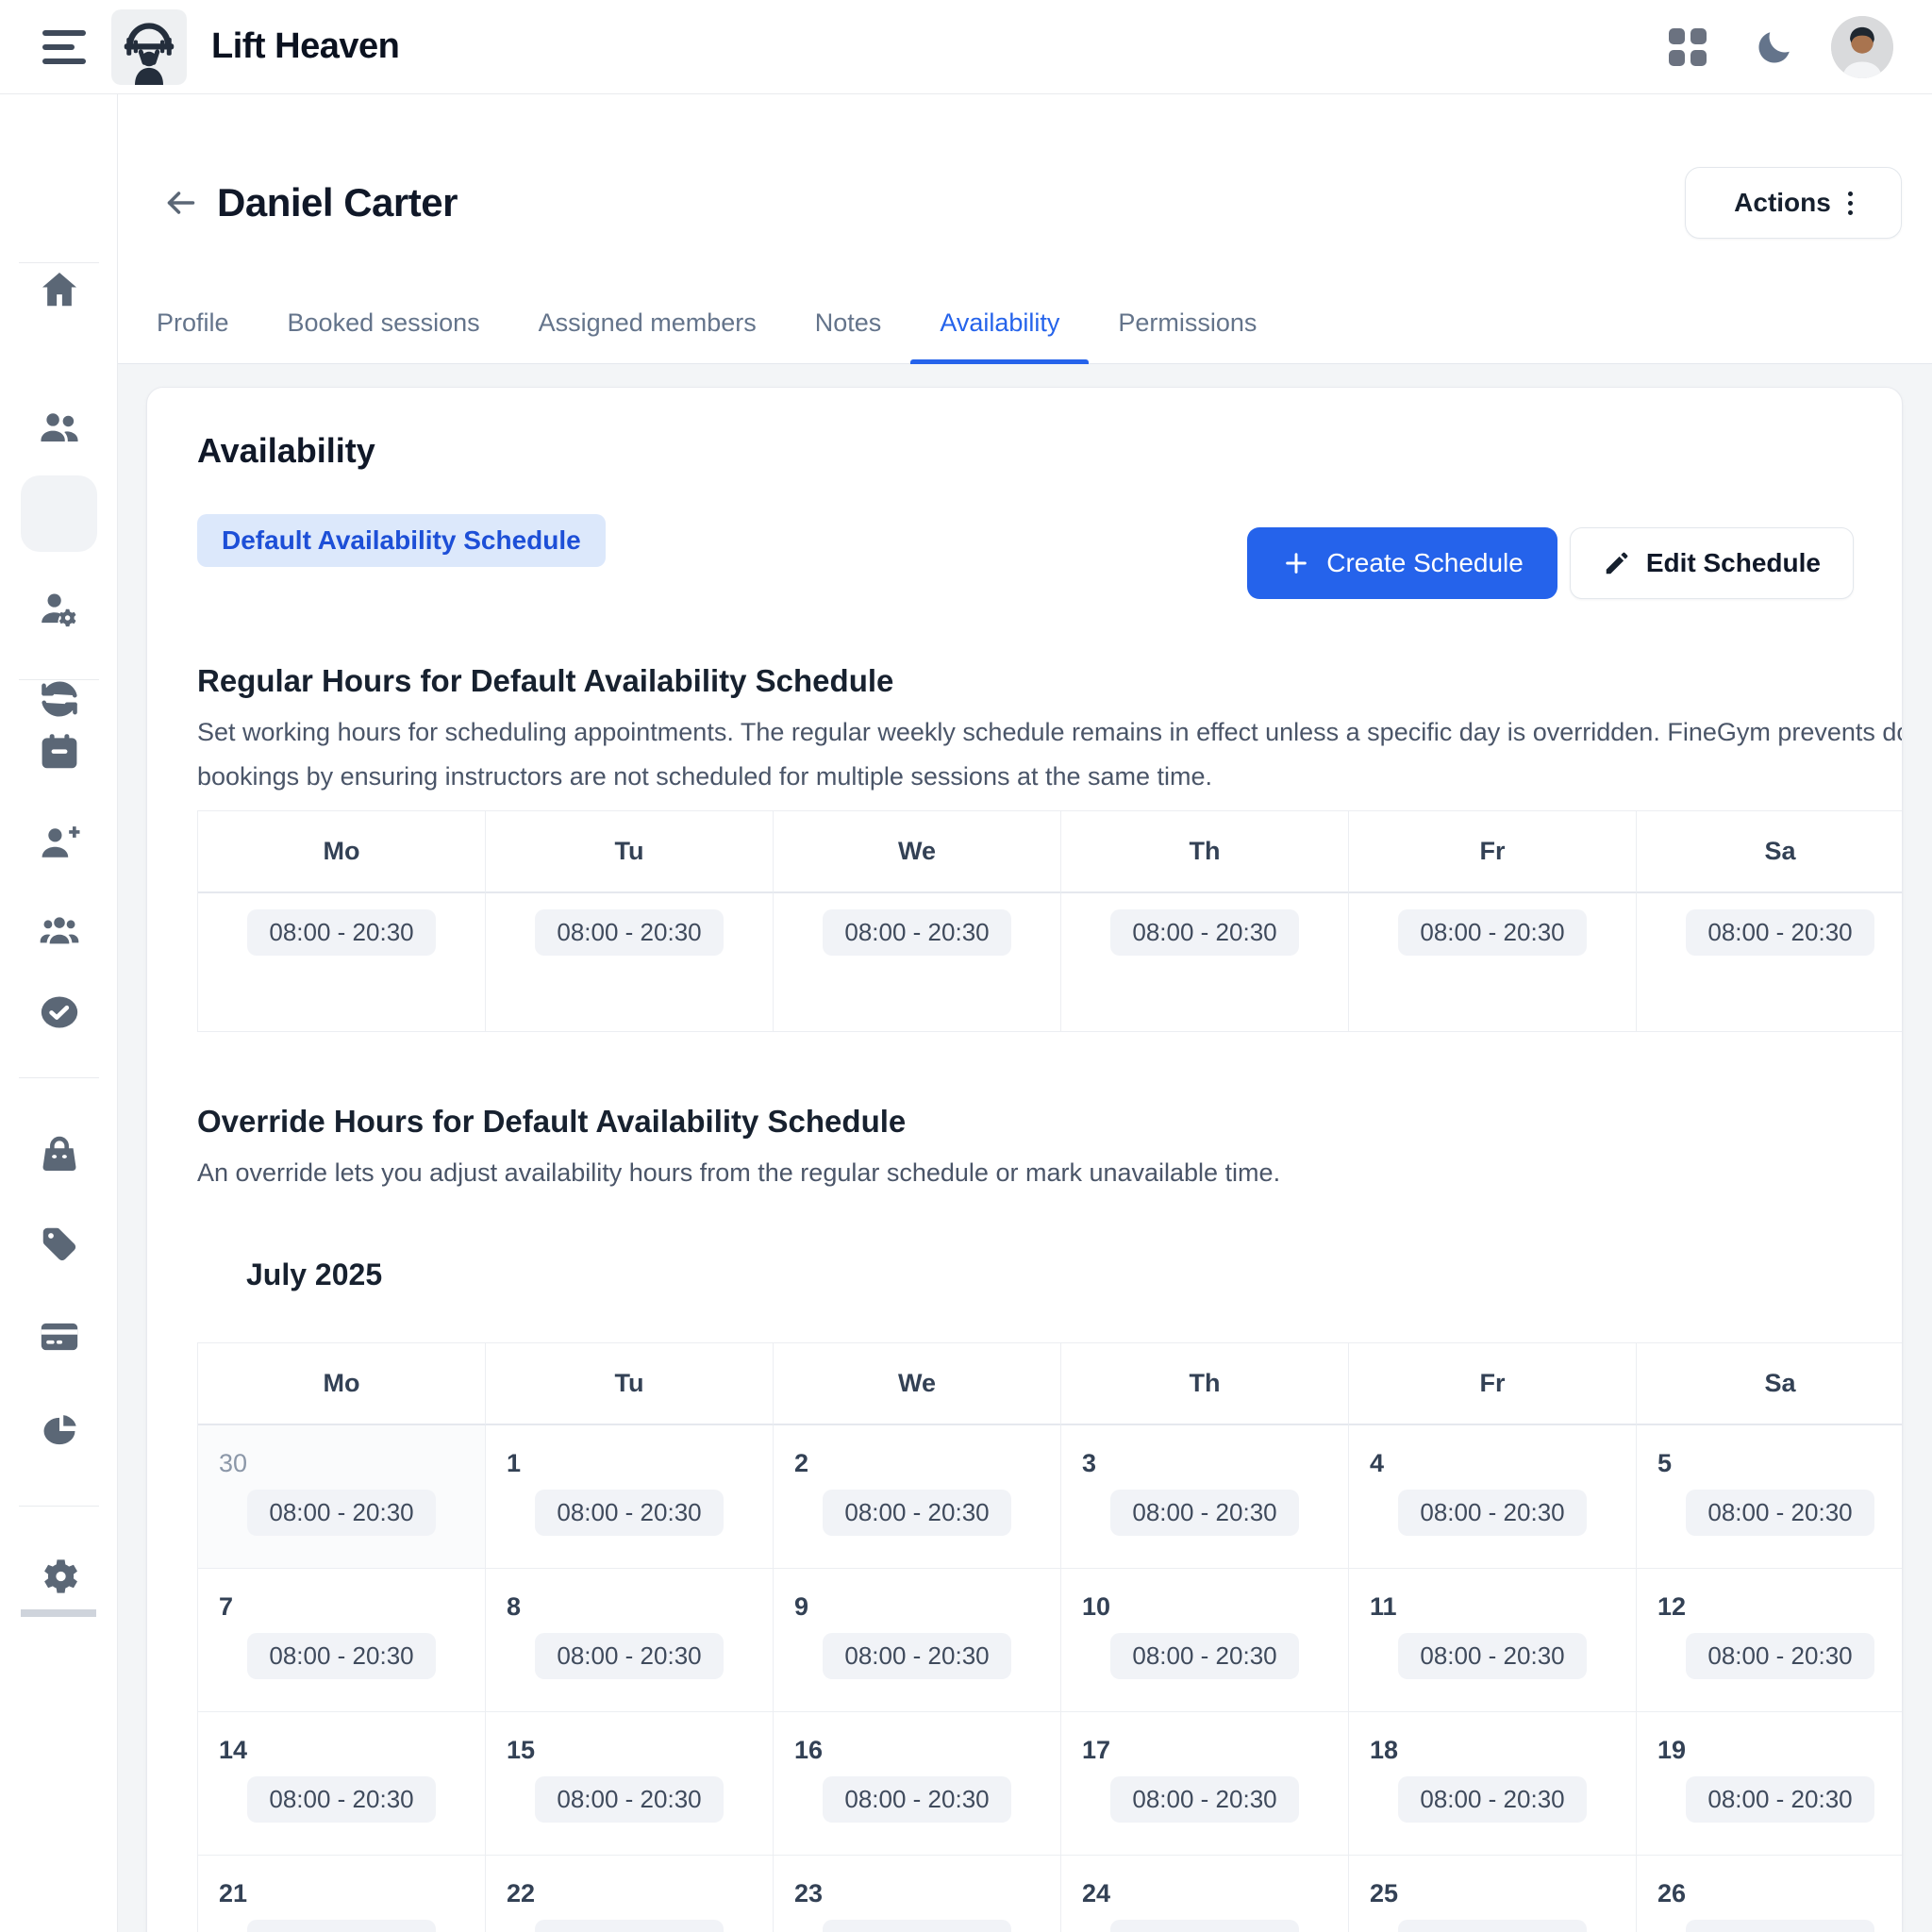 The image size is (1932, 1932). What do you see at coordinates (918, 1894) in the screenshot?
I see `calendar-day-cell: 23 08:00 - 20:30` at bounding box center [918, 1894].